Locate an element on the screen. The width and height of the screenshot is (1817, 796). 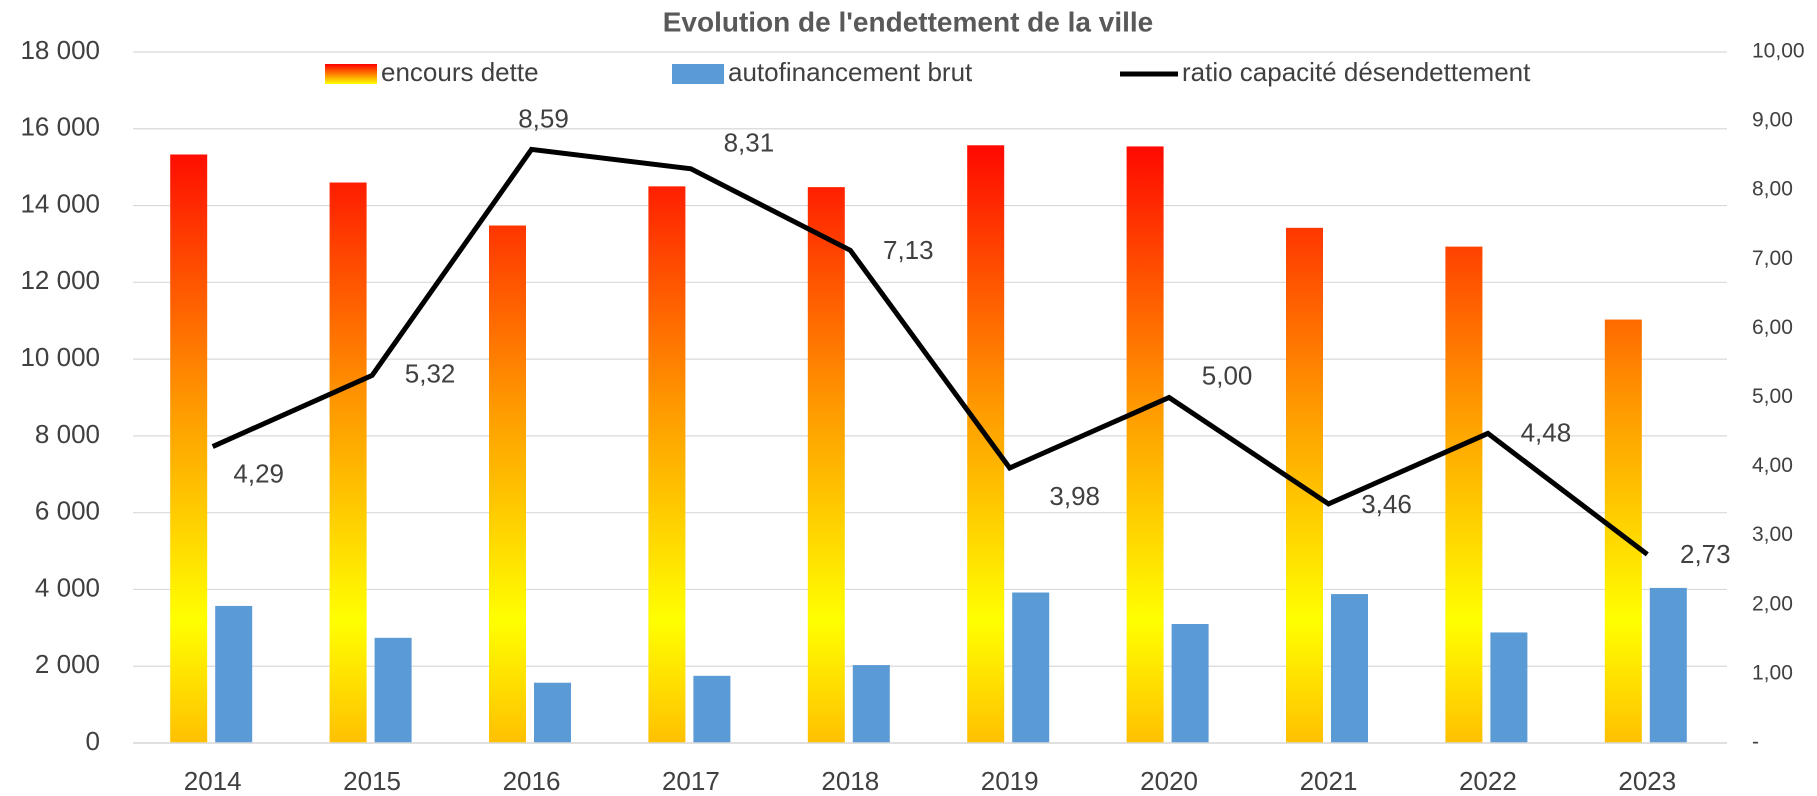
x-tick-label: 2020 is located at coordinates (1169, 781).